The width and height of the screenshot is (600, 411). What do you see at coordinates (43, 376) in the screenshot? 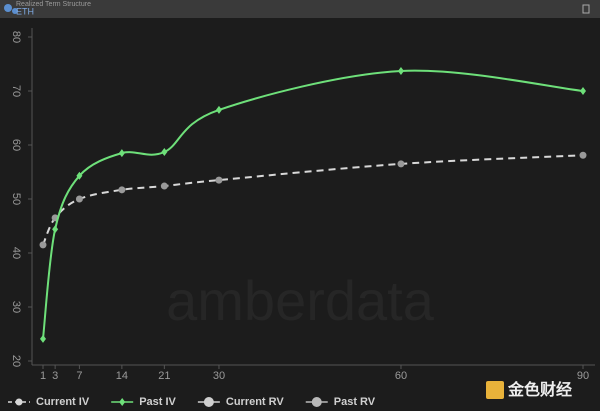
I see `x-tick-label: 1` at bounding box center [43, 376].